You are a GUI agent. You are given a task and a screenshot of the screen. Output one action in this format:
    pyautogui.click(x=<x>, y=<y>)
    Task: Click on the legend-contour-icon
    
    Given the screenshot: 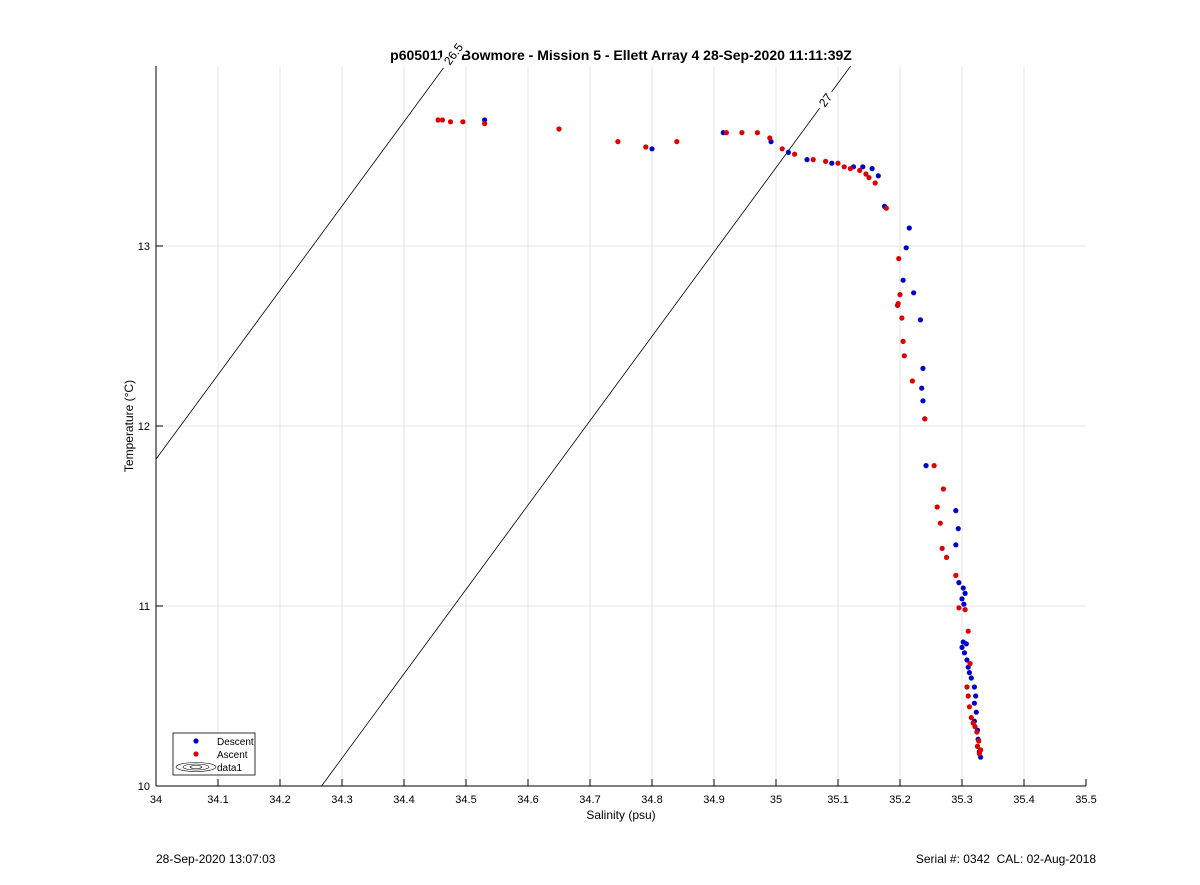 What is the action you would take?
    pyautogui.click(x=196, y=767)
    